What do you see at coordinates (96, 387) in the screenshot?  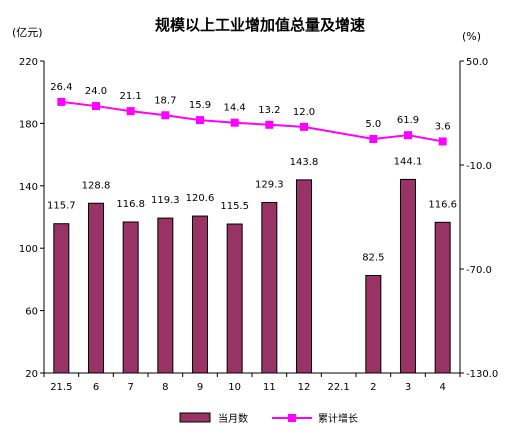 I see `x-tick-label: 6` at bounding box center [96, 387].